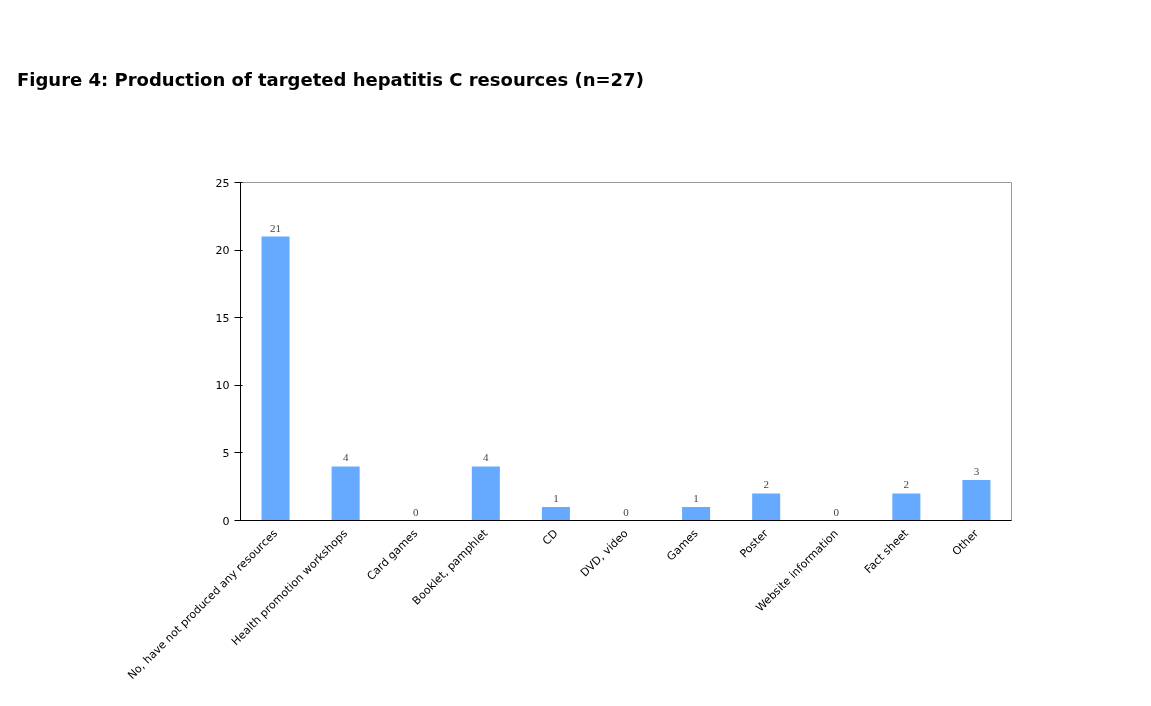 The image size is (1151, 706). I want to click on y-tick-label: 25, so click(222, 183).